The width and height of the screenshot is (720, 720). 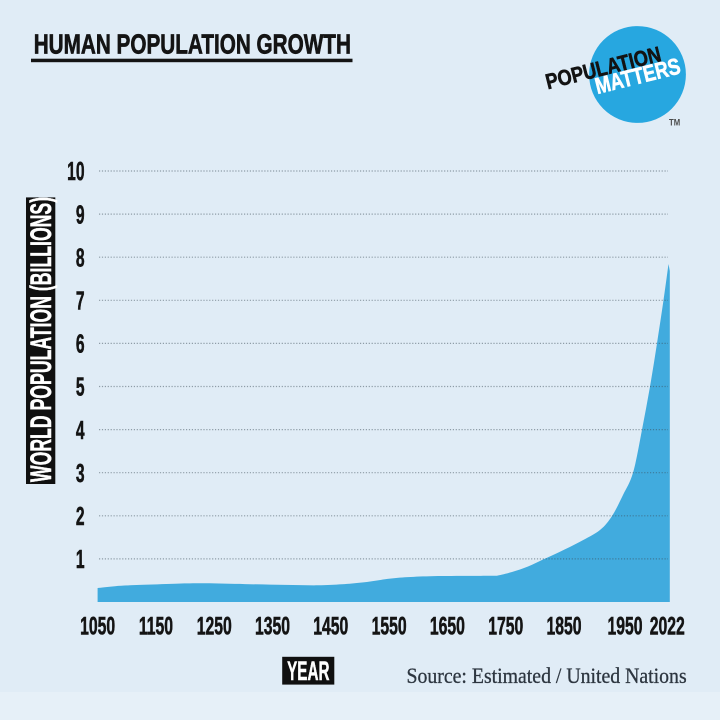 What do you see at coordinates (97, 627) in the screenshot?
I see `svg-text: 1050` at bounding box center [97, 627].